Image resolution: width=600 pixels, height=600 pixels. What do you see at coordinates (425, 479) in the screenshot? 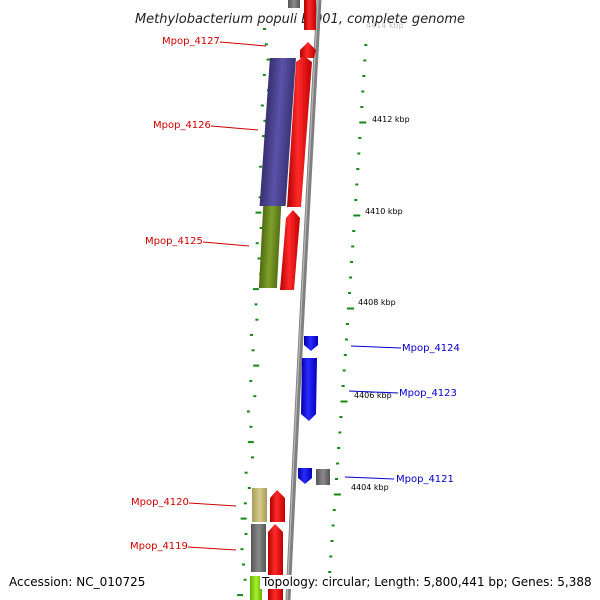
I see `label-mpop-4121: Mpop_4121` at bounding box center [425, 479].